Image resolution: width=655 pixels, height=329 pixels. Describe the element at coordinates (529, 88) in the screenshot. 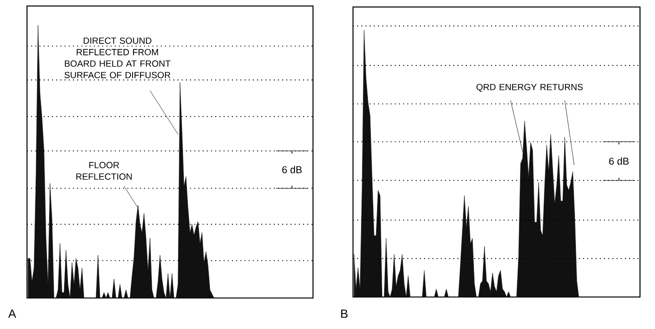

I see `annotation: QRD ENERGY RETURNS` at that location.